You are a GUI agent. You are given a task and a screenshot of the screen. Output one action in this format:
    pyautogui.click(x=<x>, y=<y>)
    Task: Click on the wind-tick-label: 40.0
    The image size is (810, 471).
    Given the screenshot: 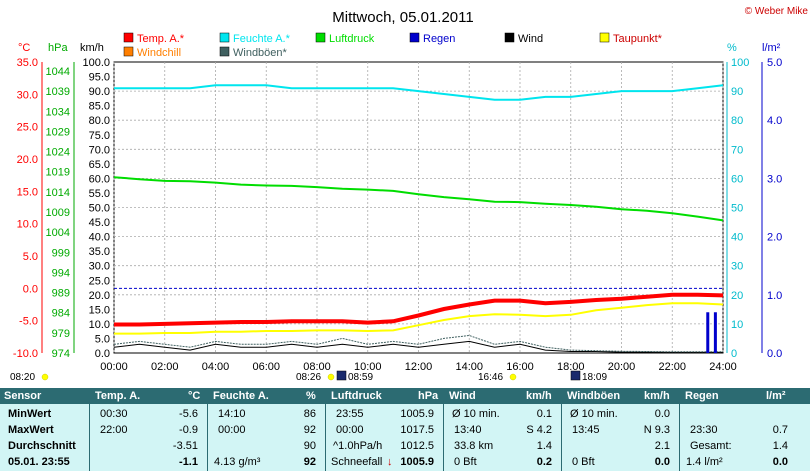 What is the action you would take?
    pyautogui.click(x=99, y=238)
    